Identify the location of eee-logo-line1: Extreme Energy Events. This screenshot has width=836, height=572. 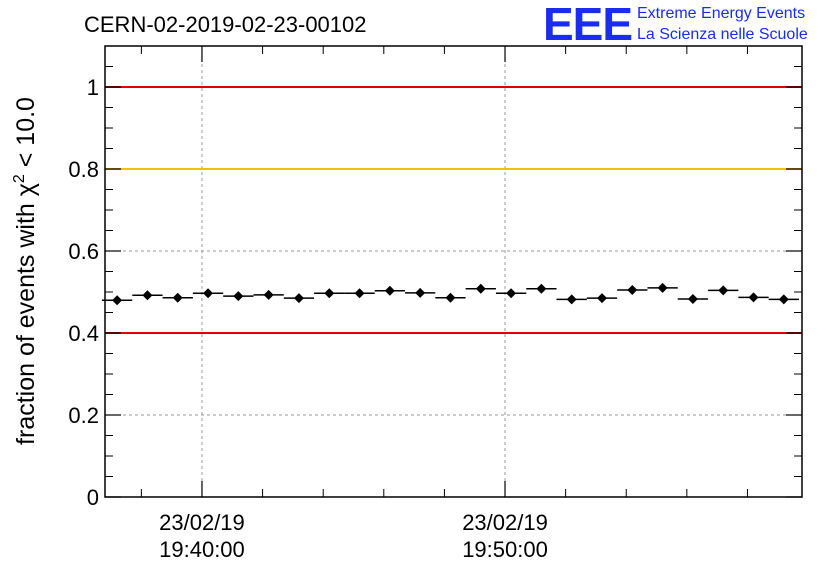
(721, 13).